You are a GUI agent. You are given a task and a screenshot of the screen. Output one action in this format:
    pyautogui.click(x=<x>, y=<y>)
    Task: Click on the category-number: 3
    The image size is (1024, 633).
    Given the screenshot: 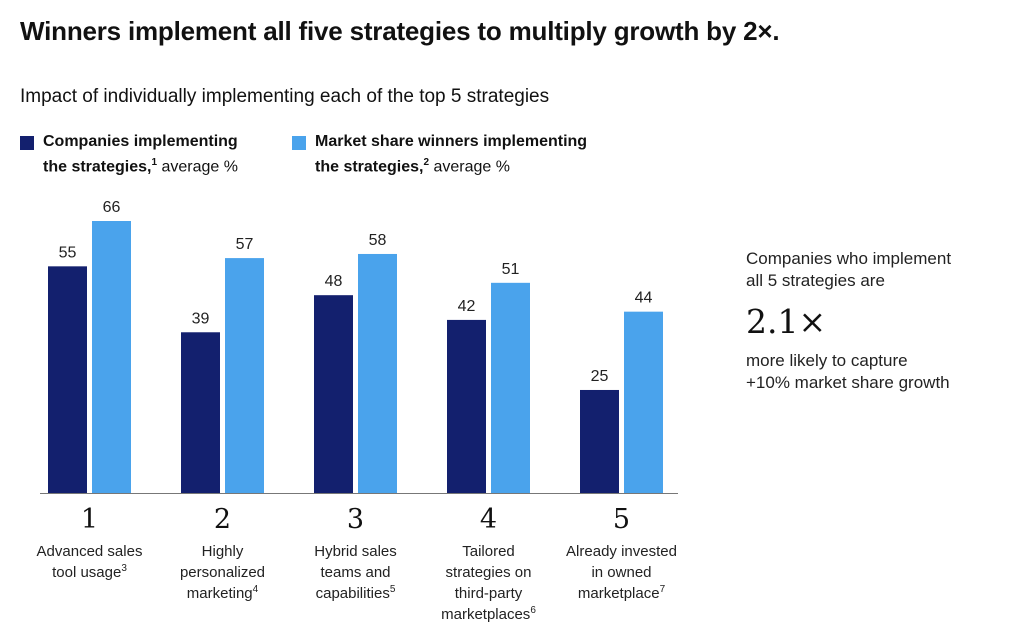 What is the action you would take?
    pyautogui.click(x=355, y=519)
    